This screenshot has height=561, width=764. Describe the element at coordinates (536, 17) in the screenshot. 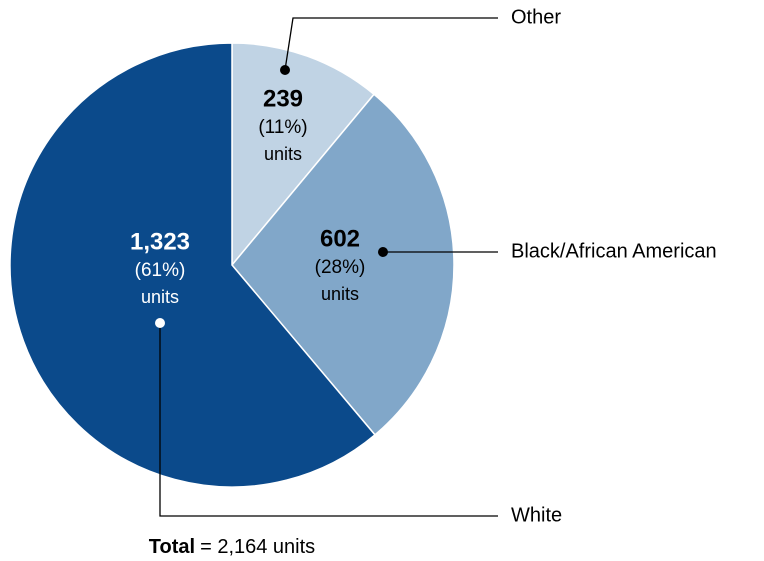

I see `category-label: Other` at that location.